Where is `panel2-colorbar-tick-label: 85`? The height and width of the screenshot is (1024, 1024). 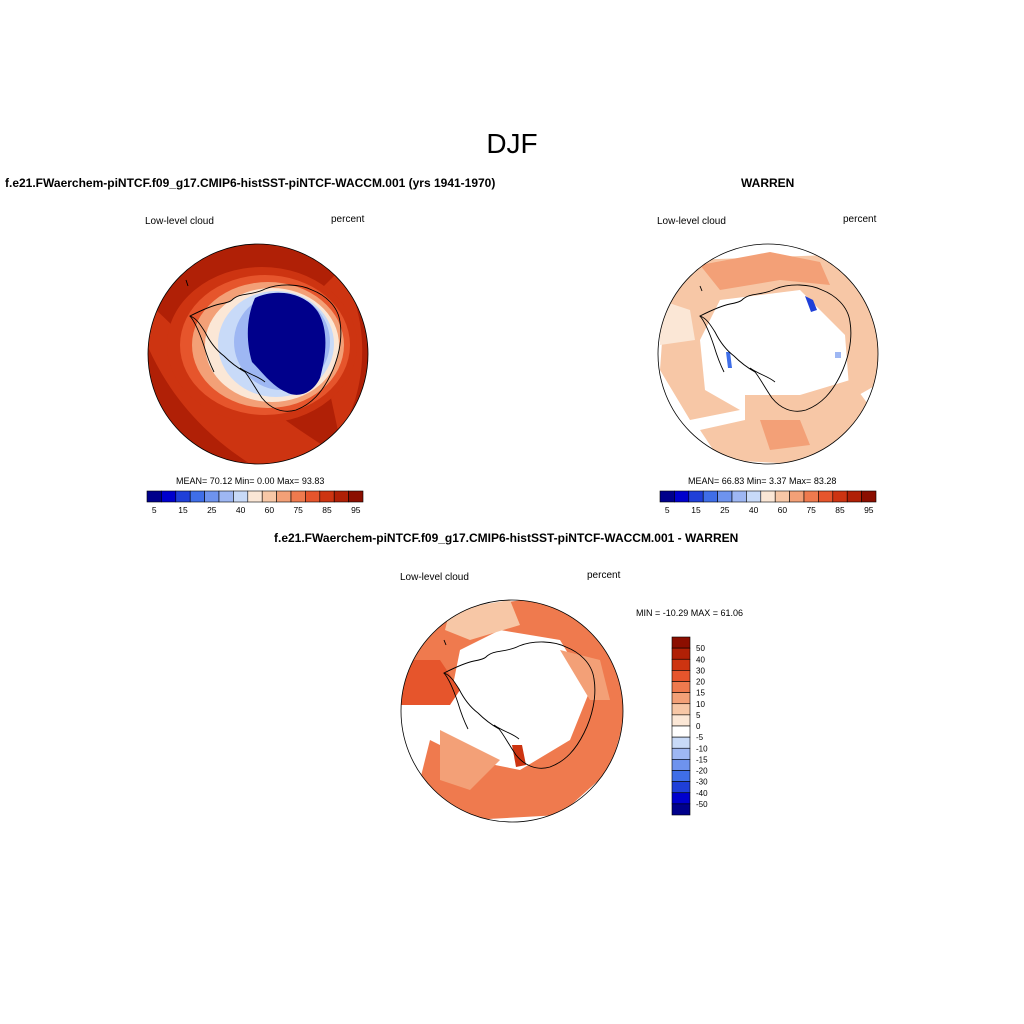
panel2-colorbar-tick-label: 85 is located at coordinates (840, 510).